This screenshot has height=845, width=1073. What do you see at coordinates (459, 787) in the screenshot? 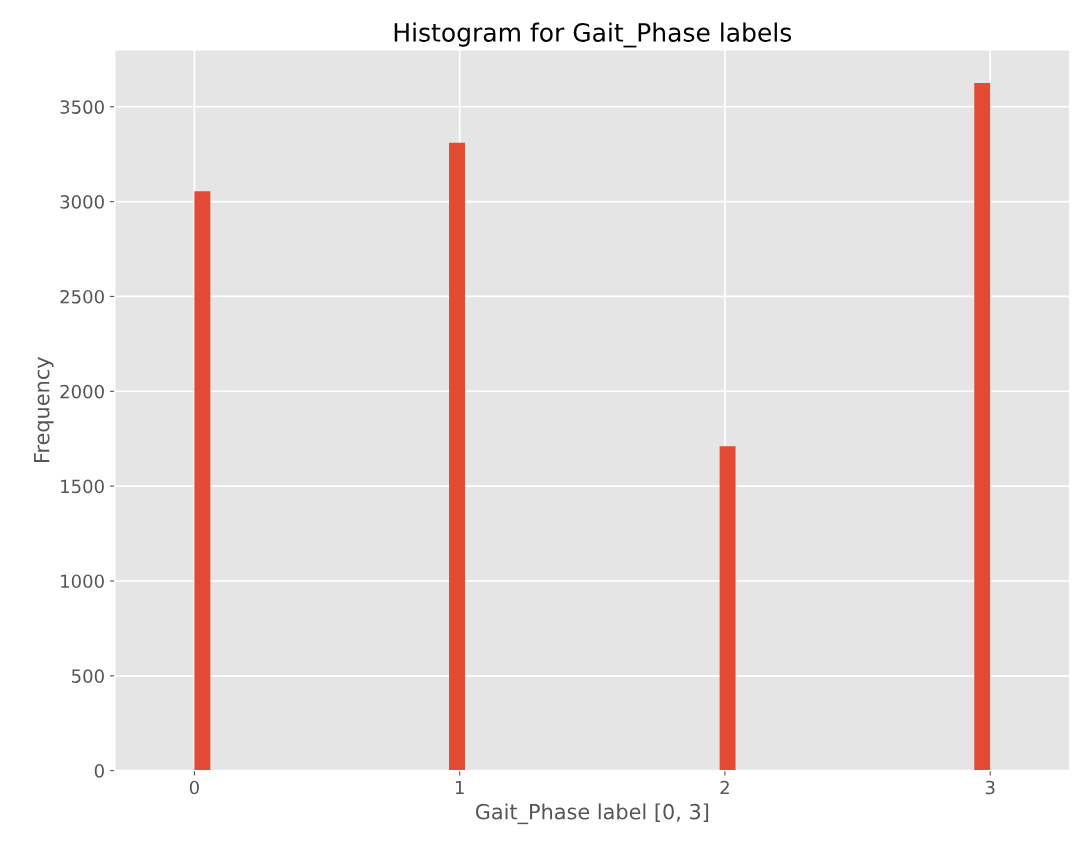
I see `x-tick-label: 1` at bounding box center [459, 787].